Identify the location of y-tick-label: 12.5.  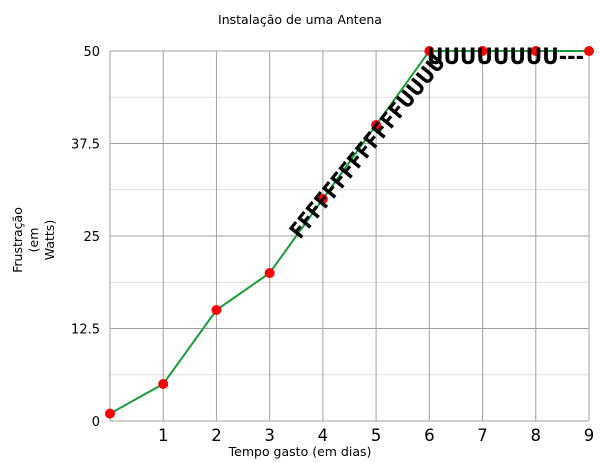
(85, 330).